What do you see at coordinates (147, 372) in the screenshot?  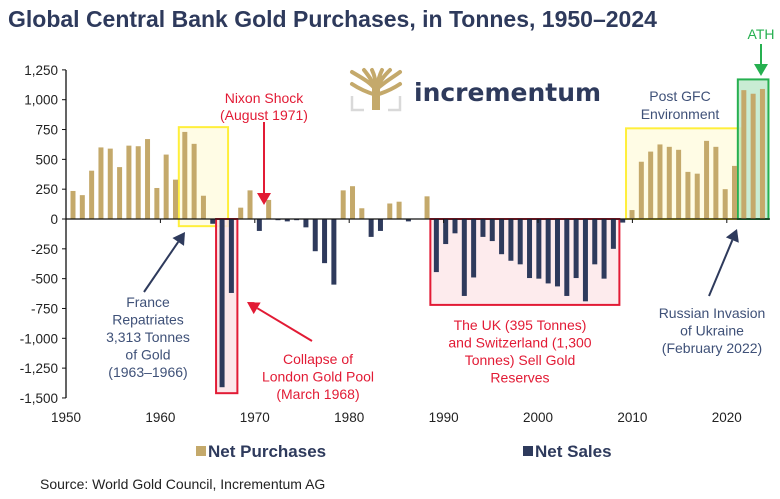 I see `france-repatriates-line: (1963–1966)` at bounding box center [147, 372].